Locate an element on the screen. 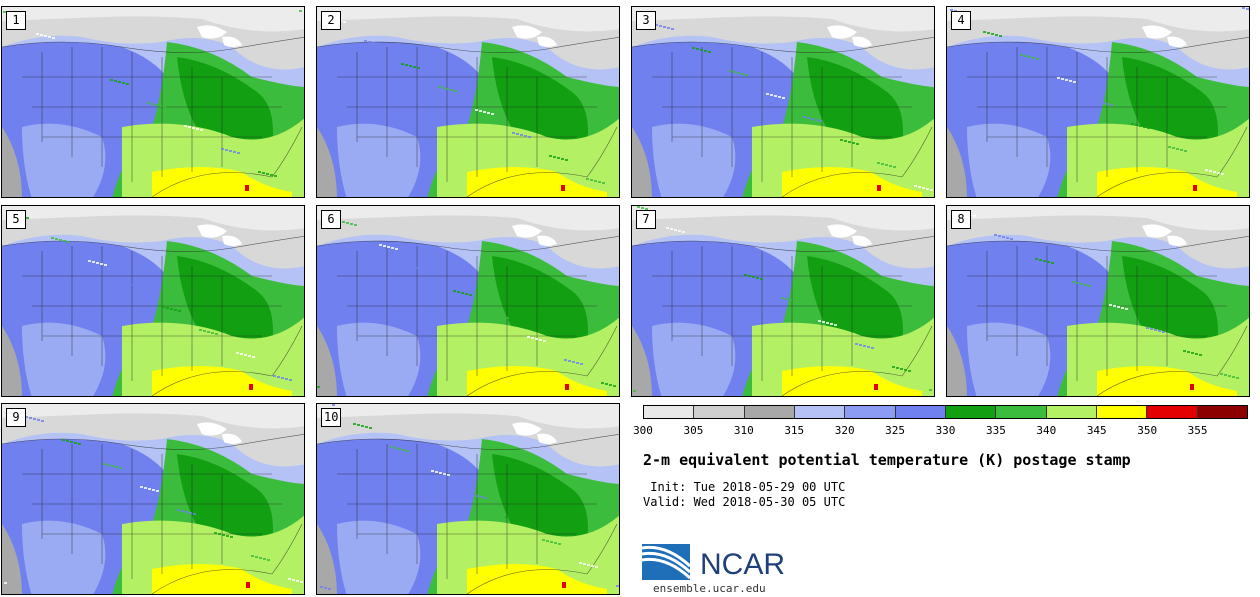  panel-number: 5 is located at coordinates (16, 219).